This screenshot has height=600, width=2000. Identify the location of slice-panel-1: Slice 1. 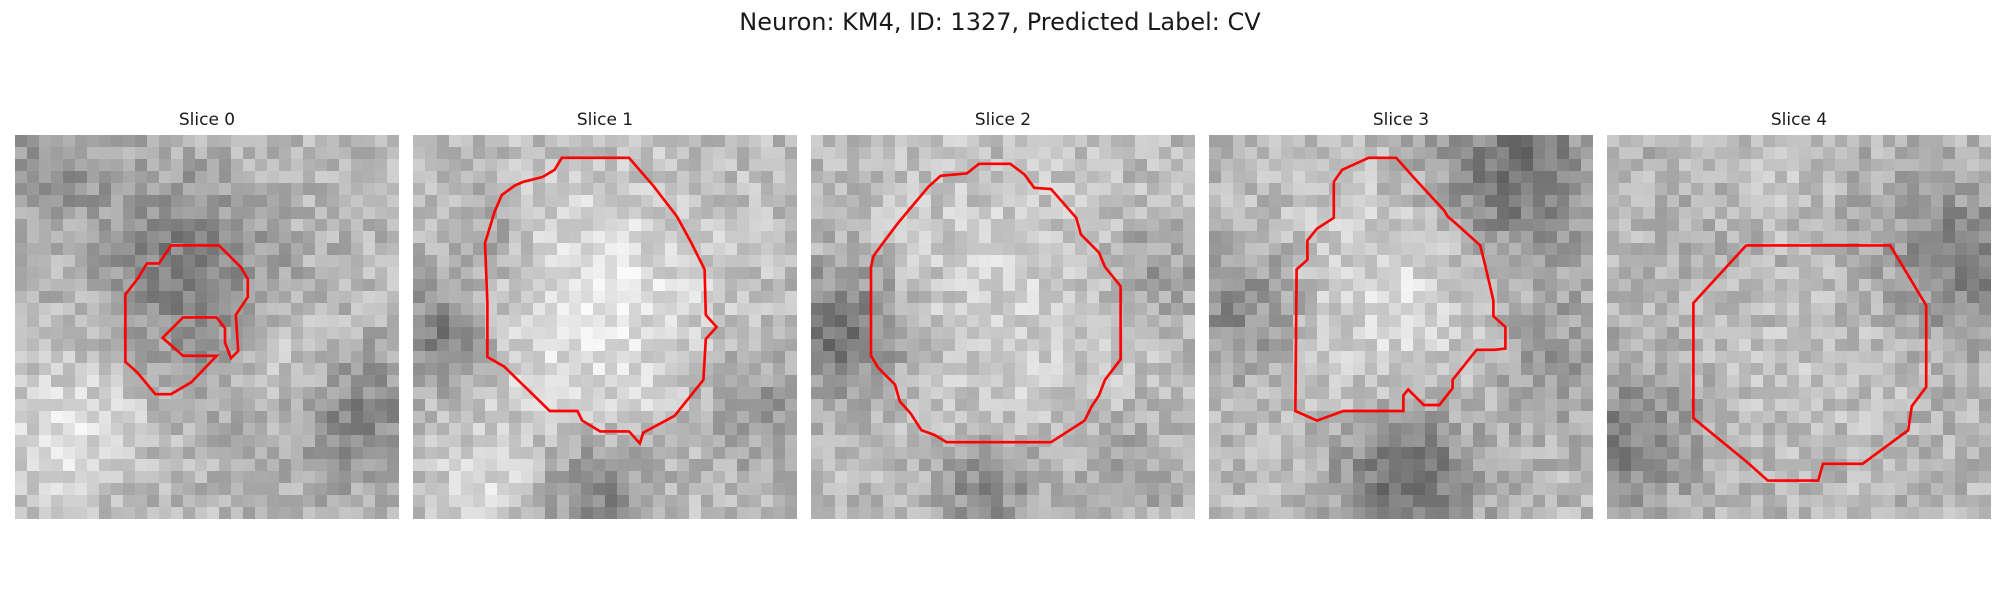
(605, 313).